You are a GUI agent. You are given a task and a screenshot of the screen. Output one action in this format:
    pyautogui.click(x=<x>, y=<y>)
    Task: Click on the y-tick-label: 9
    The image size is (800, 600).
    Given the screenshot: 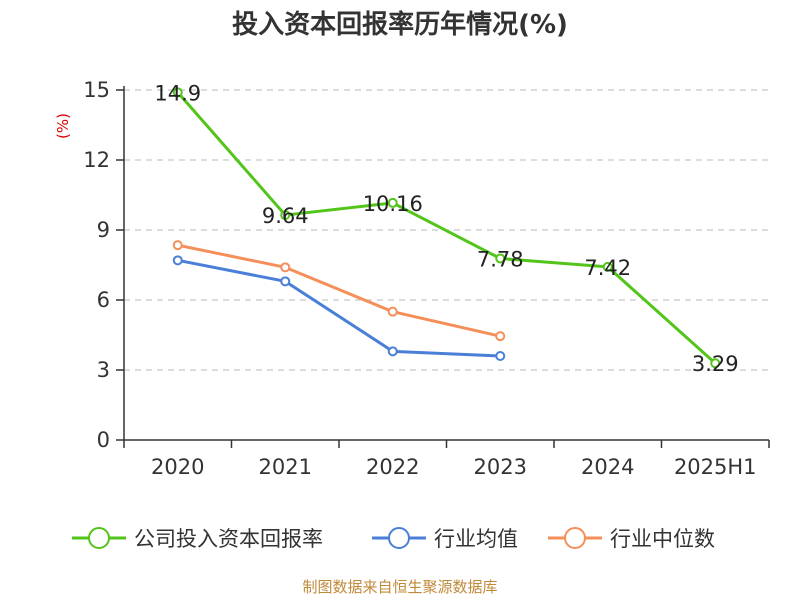 What is the action you would take?
    pyautogui.click(x=103, y=230)
    